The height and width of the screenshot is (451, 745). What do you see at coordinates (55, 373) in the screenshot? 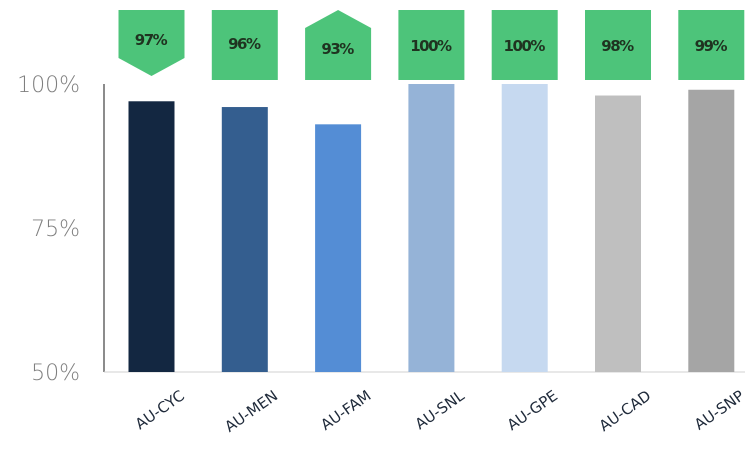
I see `y-tick-label: 50%` at bounding box center [55, 373].